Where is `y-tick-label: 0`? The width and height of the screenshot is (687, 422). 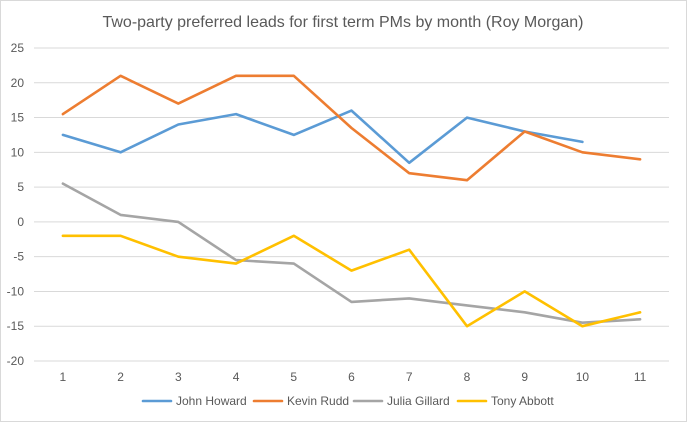
y-tick-label: 0 is located at coordinates (20, 222).